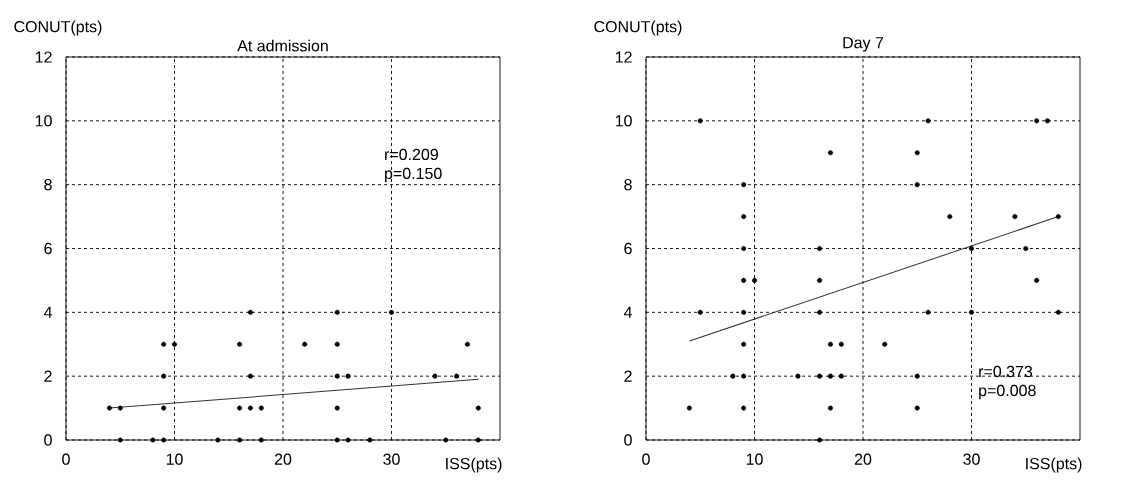  What do you see at coordinates (1007, 392) in the screenshot?
I see `annotation: p=0.008` at bounding box center [1007, 392].